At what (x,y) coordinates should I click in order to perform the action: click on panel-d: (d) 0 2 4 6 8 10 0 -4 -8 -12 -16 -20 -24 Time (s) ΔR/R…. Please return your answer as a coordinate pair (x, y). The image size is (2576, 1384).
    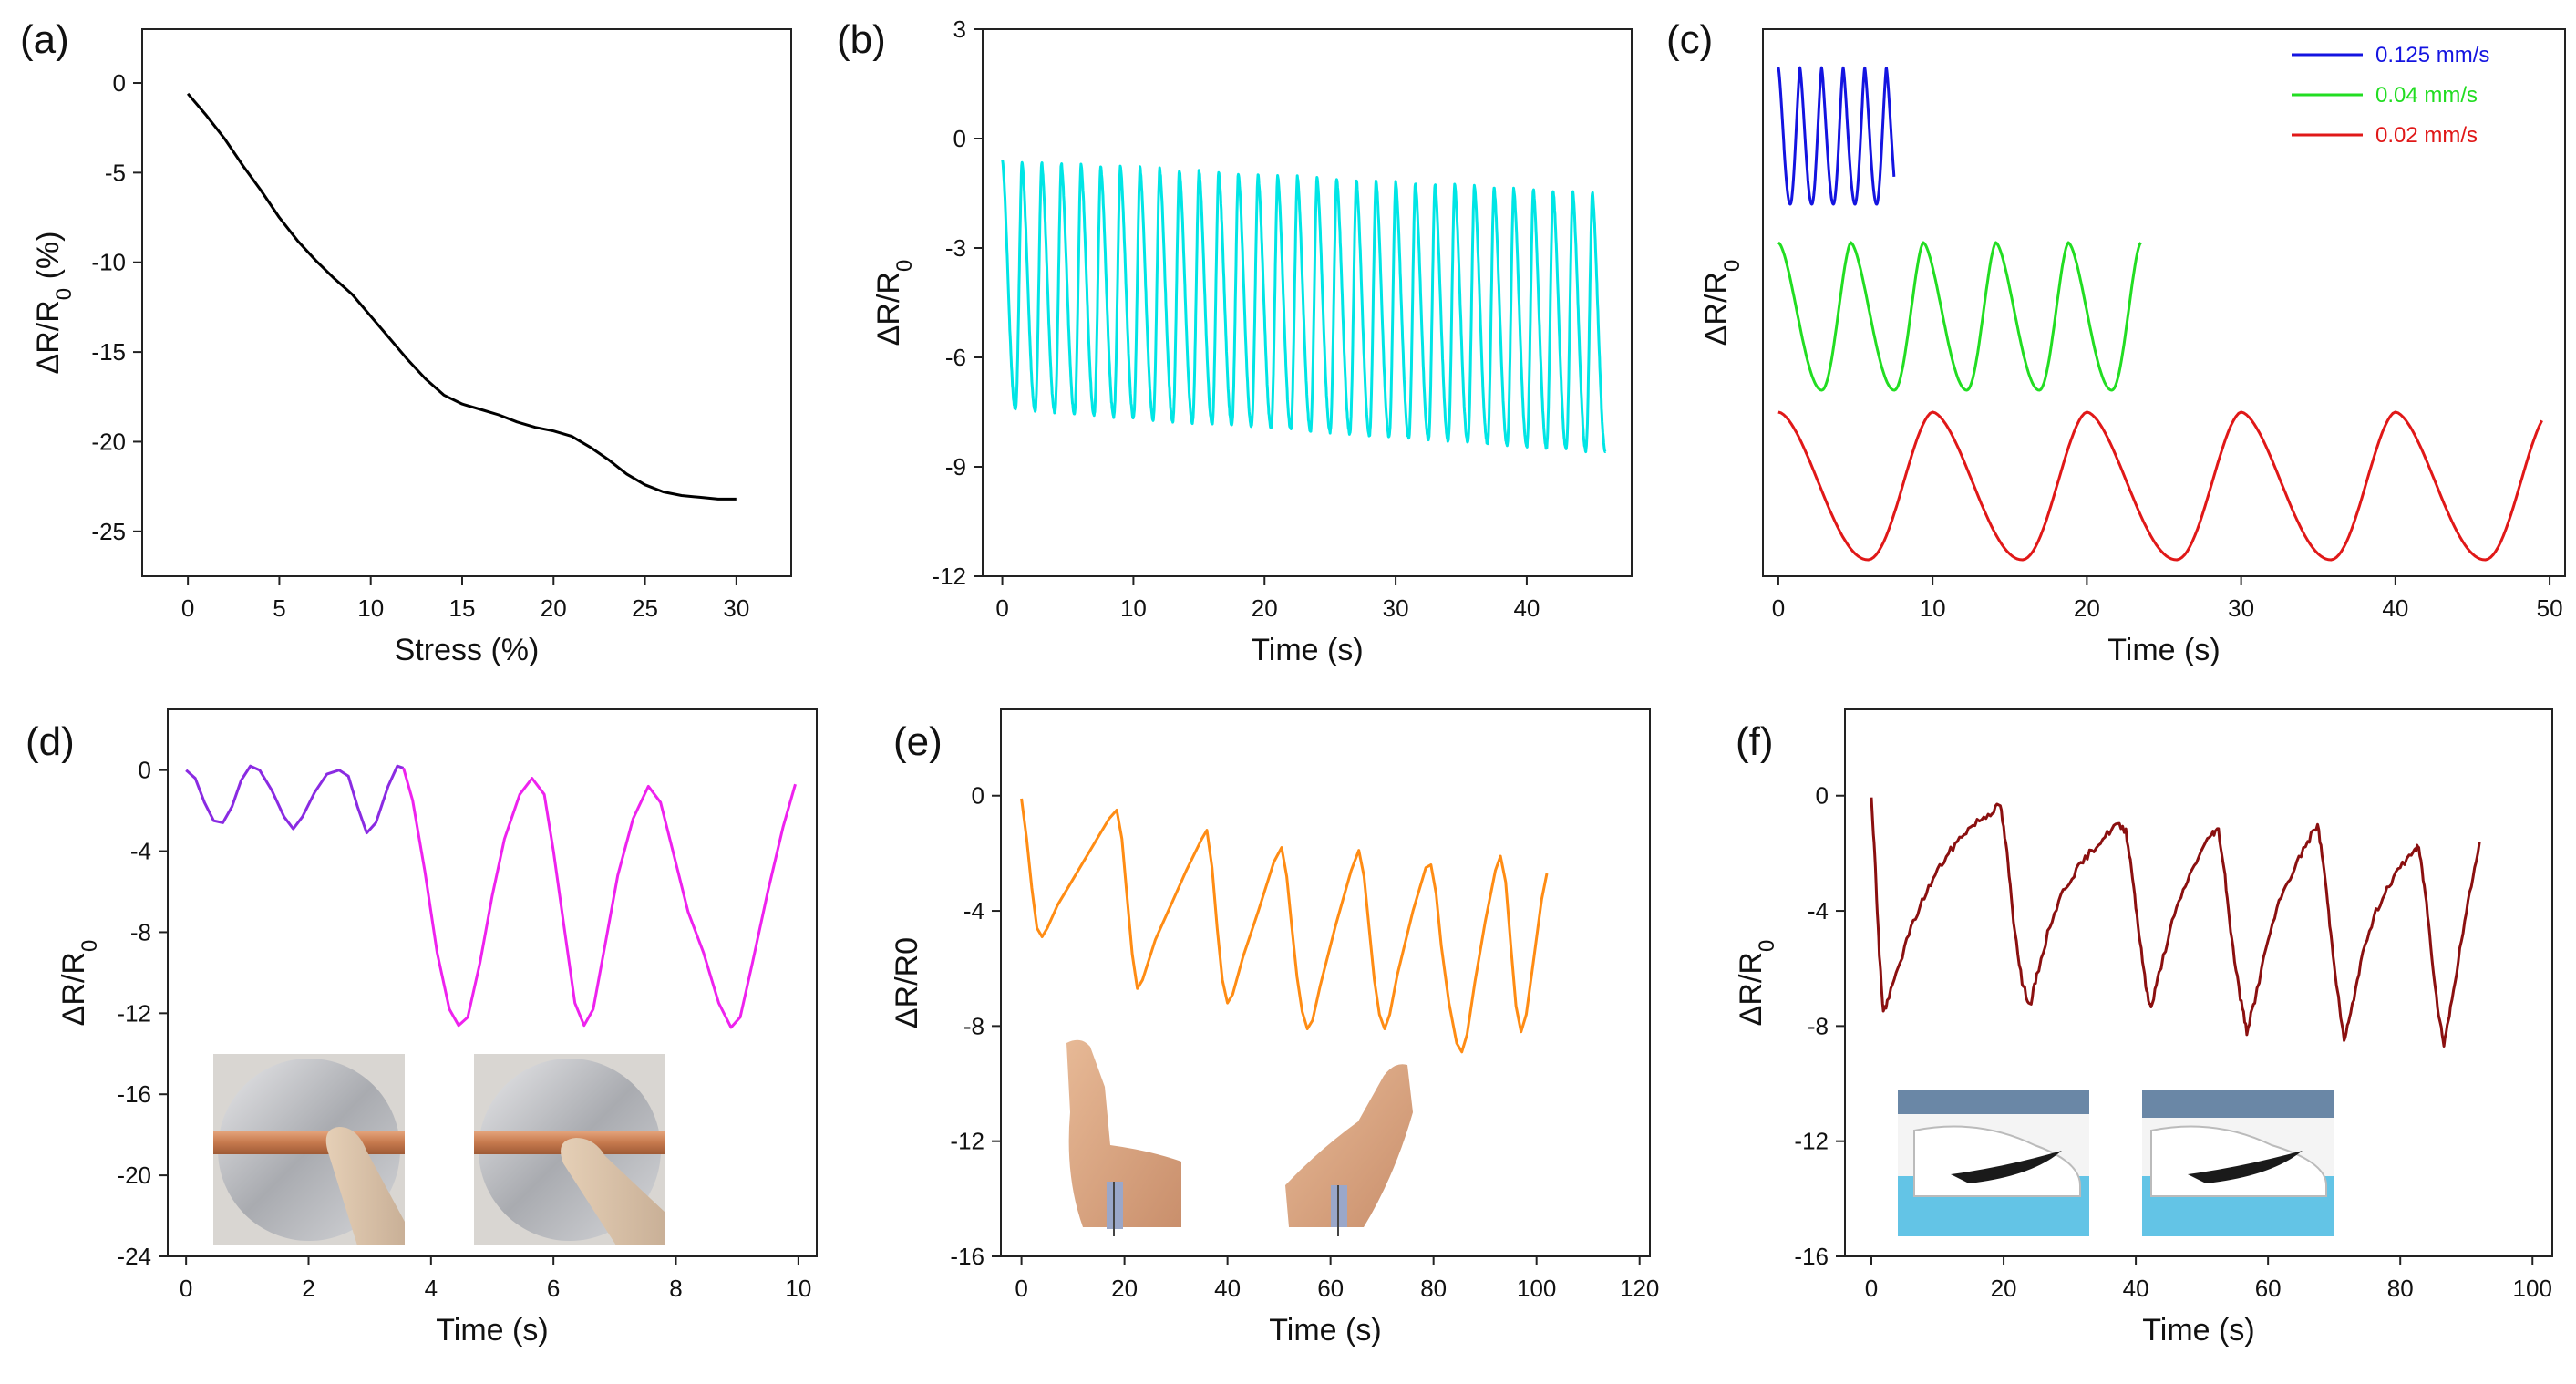
    Looking at the image, I should click on (422, 1028).